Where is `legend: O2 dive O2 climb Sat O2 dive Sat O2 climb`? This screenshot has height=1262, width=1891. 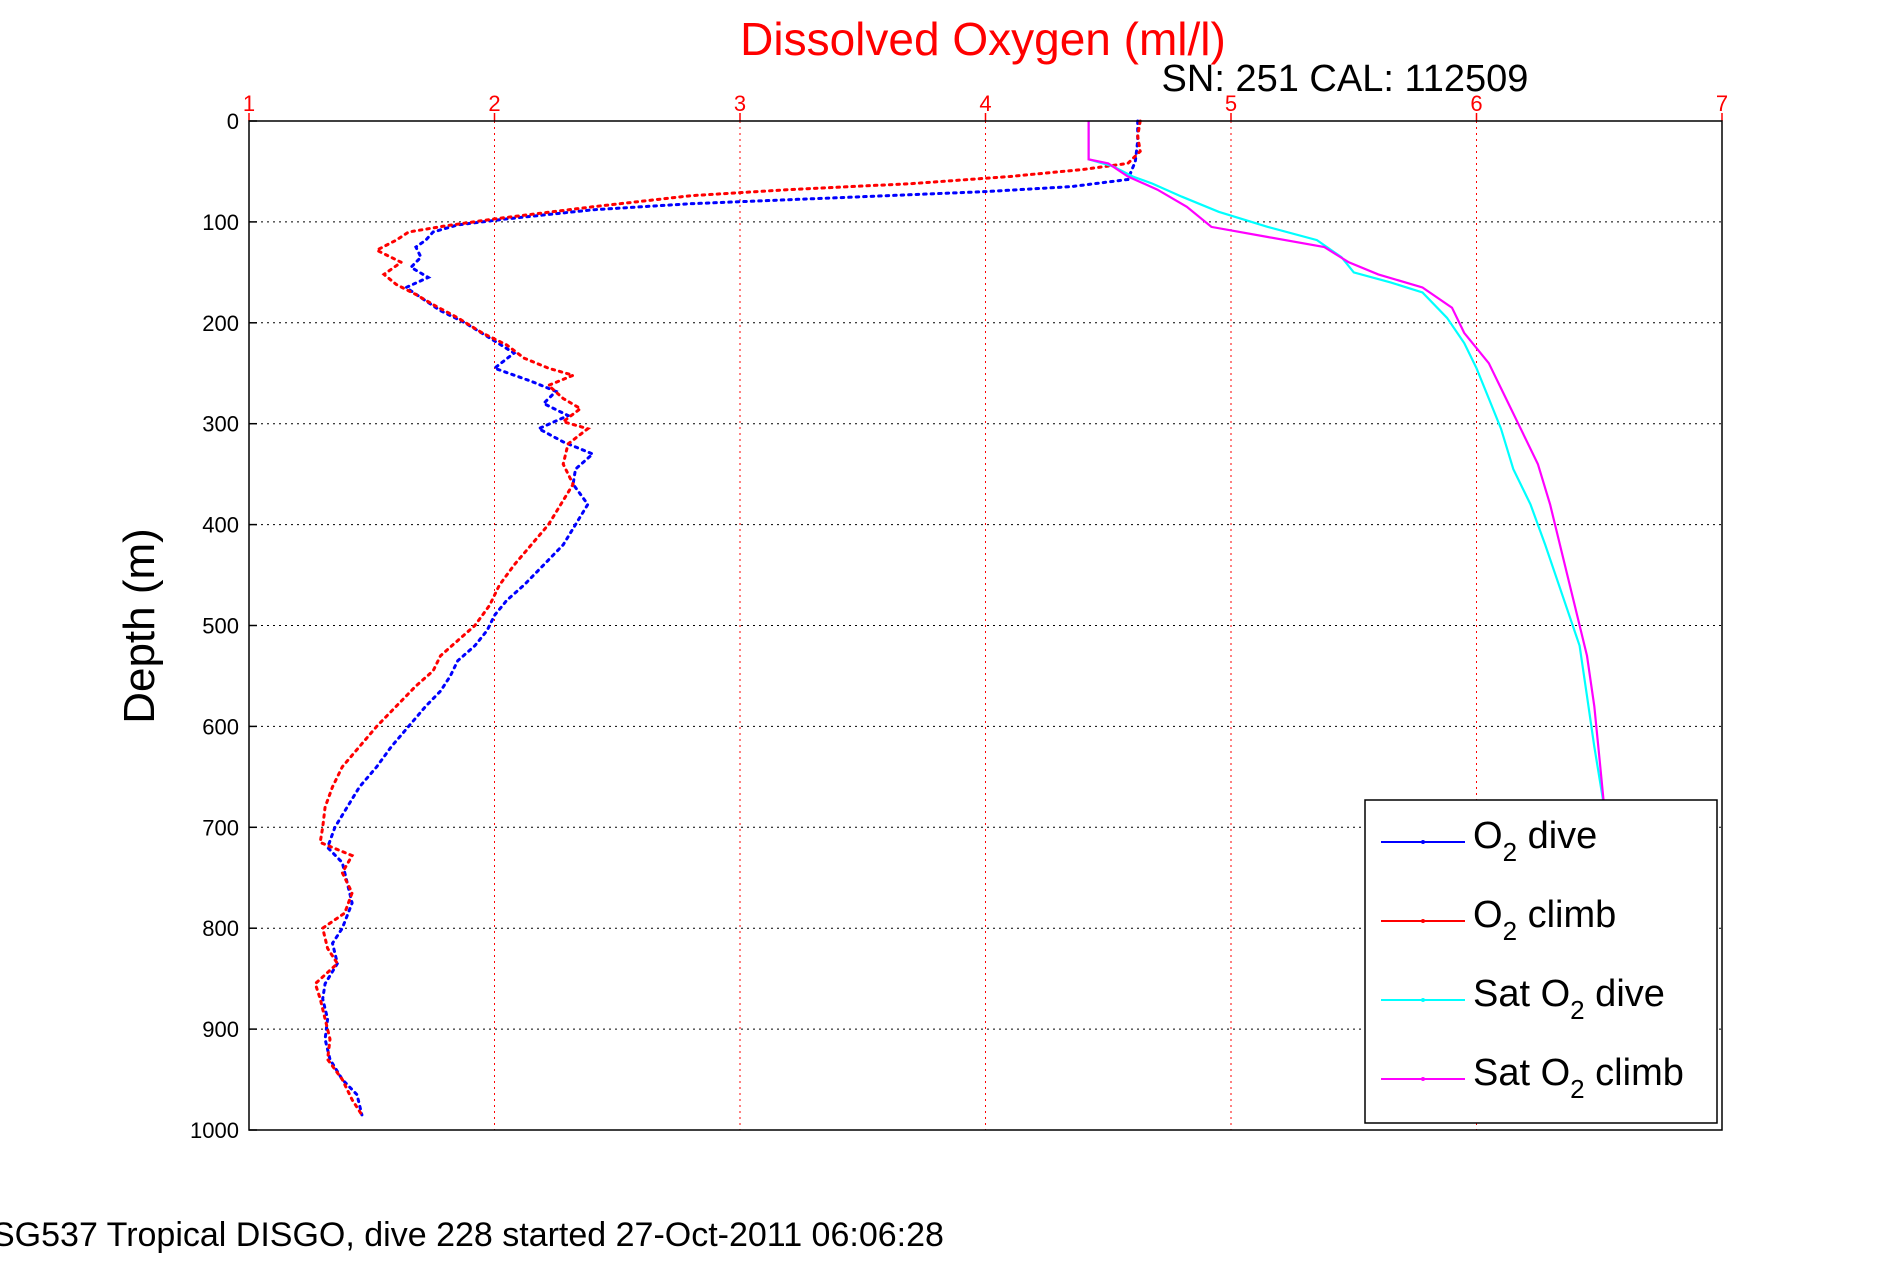
legend: O2 dive O2 climb Sat O2 dive Sat O2 climb is located at coordinates (1541, 961).